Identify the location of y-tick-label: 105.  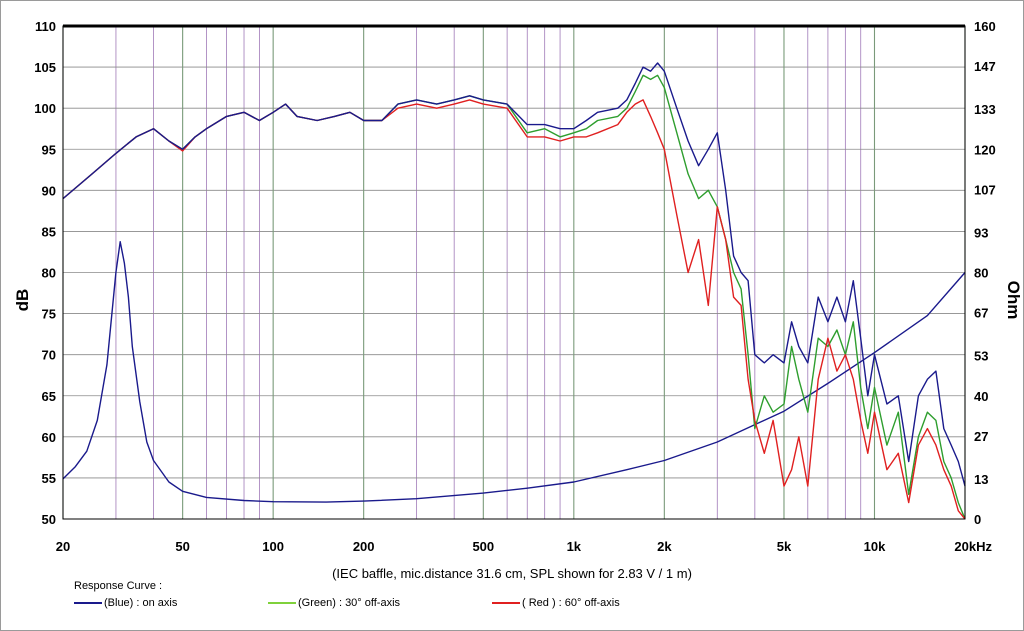
(45, 67).